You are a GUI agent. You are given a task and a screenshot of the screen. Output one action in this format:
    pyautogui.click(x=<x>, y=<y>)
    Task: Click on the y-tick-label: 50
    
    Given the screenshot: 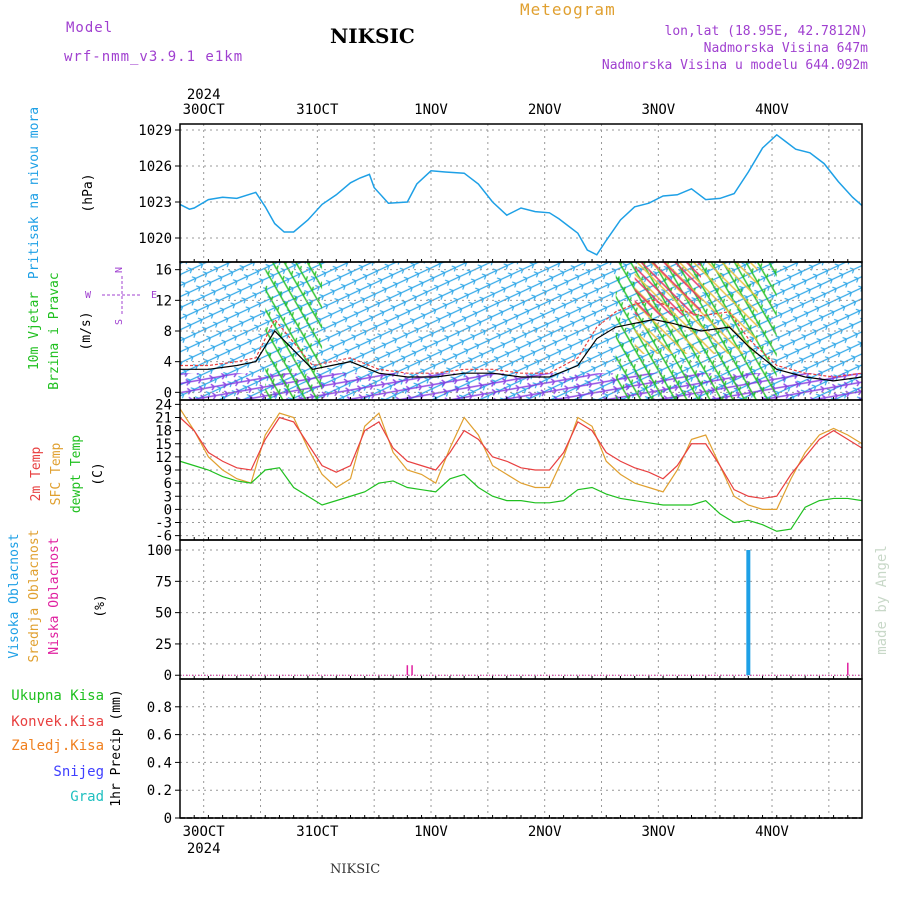 What is the action you would take?
    pyautogui.click(x=163, y=614)
    